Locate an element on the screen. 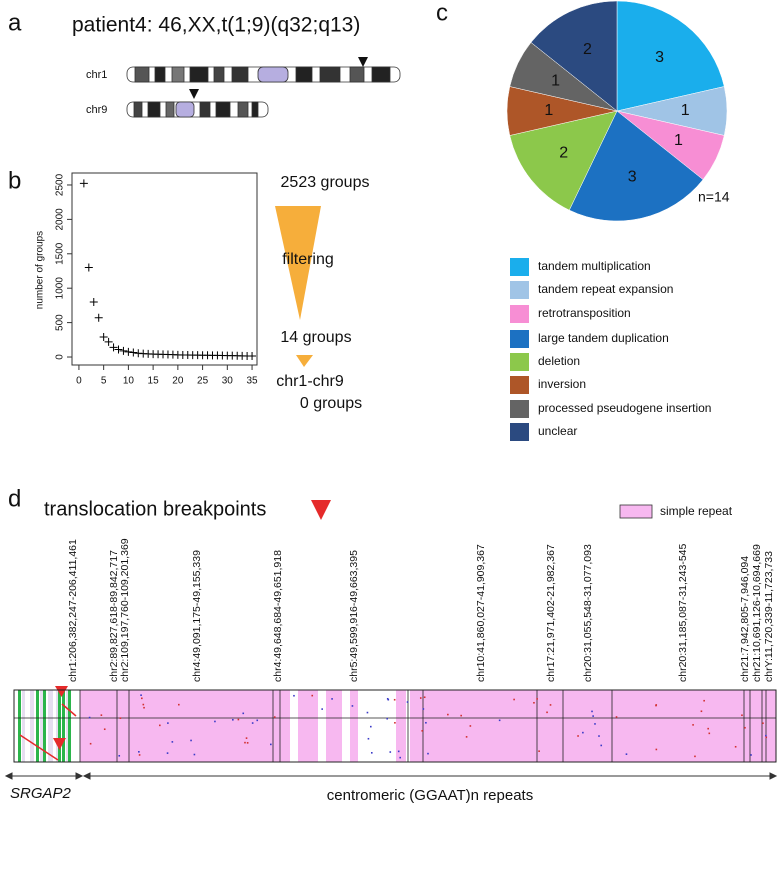 The height and width of the screenshot is (879, 778). x-tick-label: 0 is located at coordinates (79, 381).